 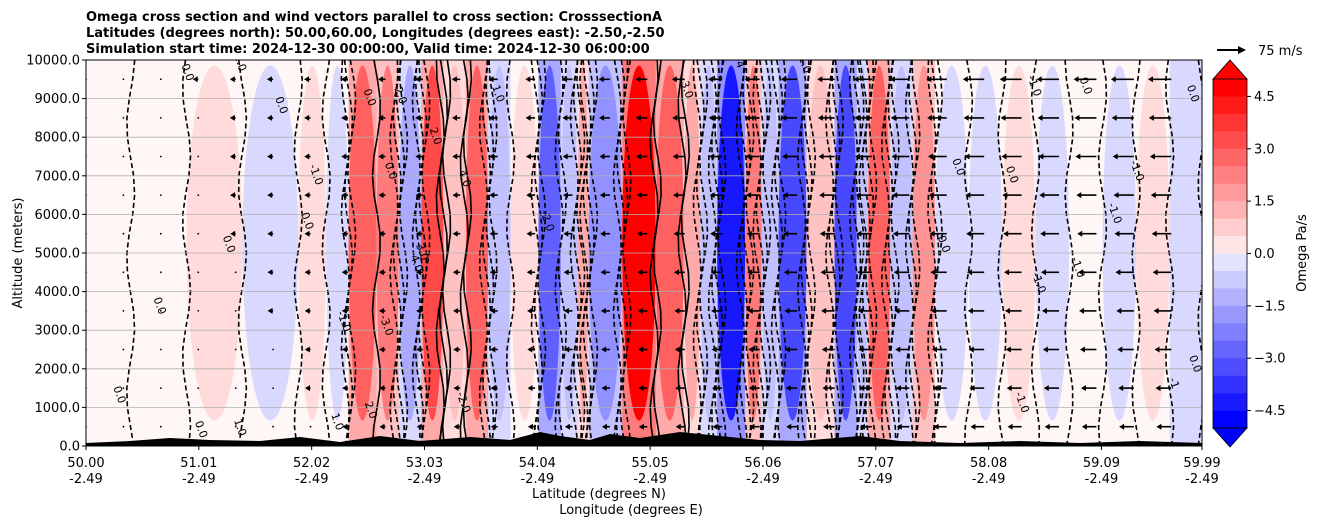 I want to click on contour-label: 3.0, so click(x=422, y=251).